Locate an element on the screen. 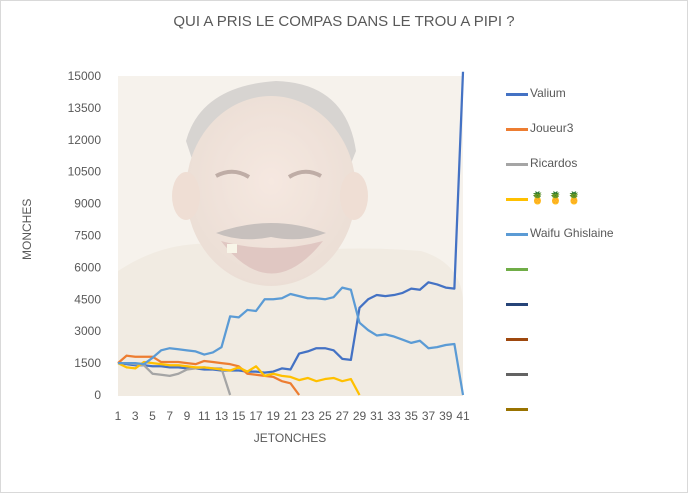 The image size is (688, 493). x-tick-label: 31 is located at coordinates (377, 416).